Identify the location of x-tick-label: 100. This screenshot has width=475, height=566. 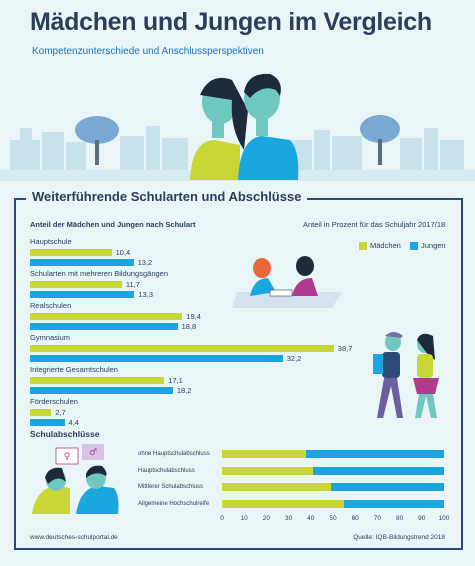
(444, 518).